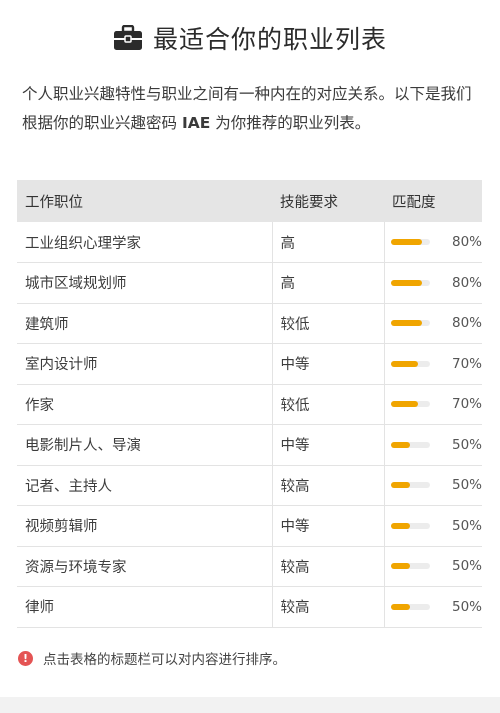 This screenshot has height=713, width=500. What do you see at coordinates (269, 39) in the screenshot?
I see `page-title: 最适合你的职业列表` at bounding box center [269, 39].